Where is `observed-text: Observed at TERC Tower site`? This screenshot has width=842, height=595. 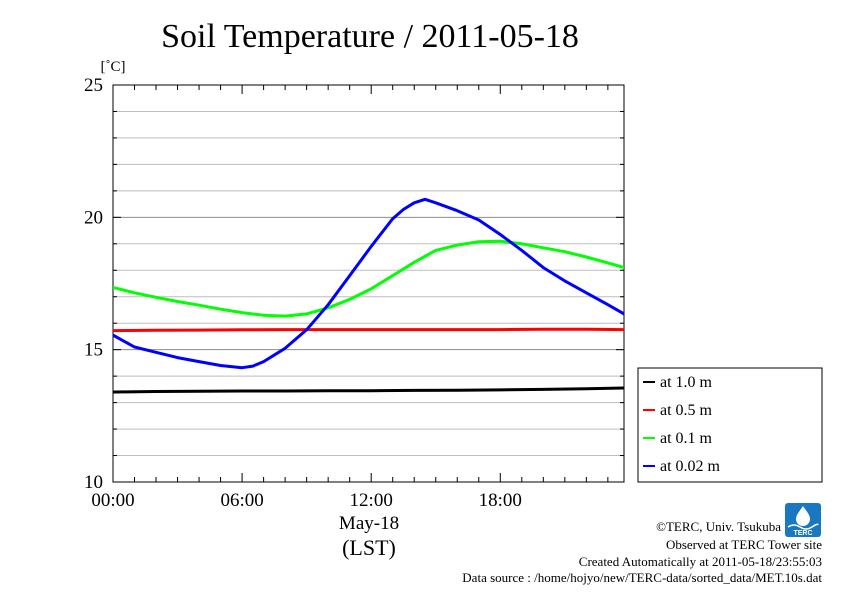
observed-text: Observed at TERC Tower site is located at coordinates (744, 544).